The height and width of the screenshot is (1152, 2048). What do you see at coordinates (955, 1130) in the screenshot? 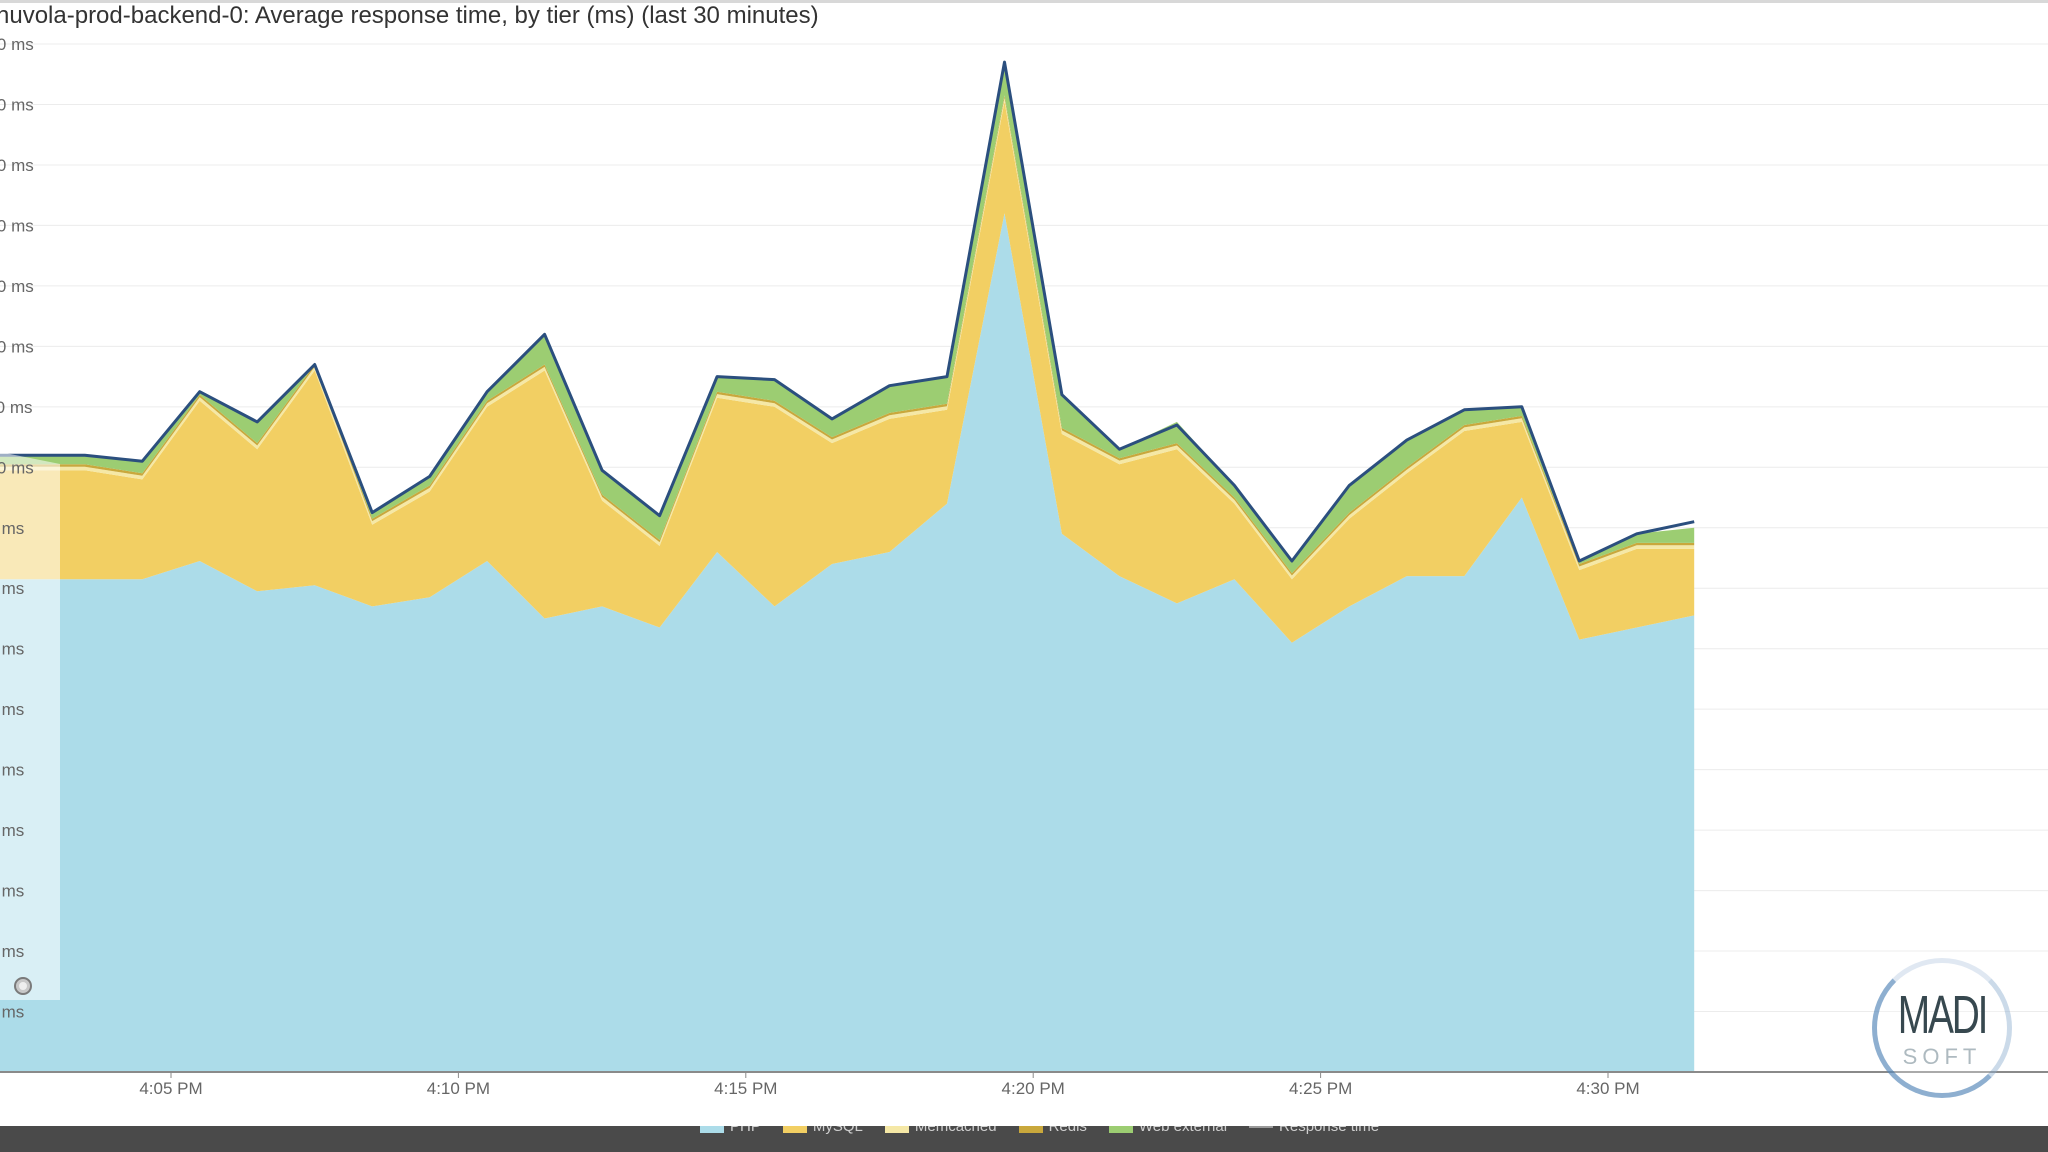
I see `legend-label: Memcached` at bounding box center [955, 1130].